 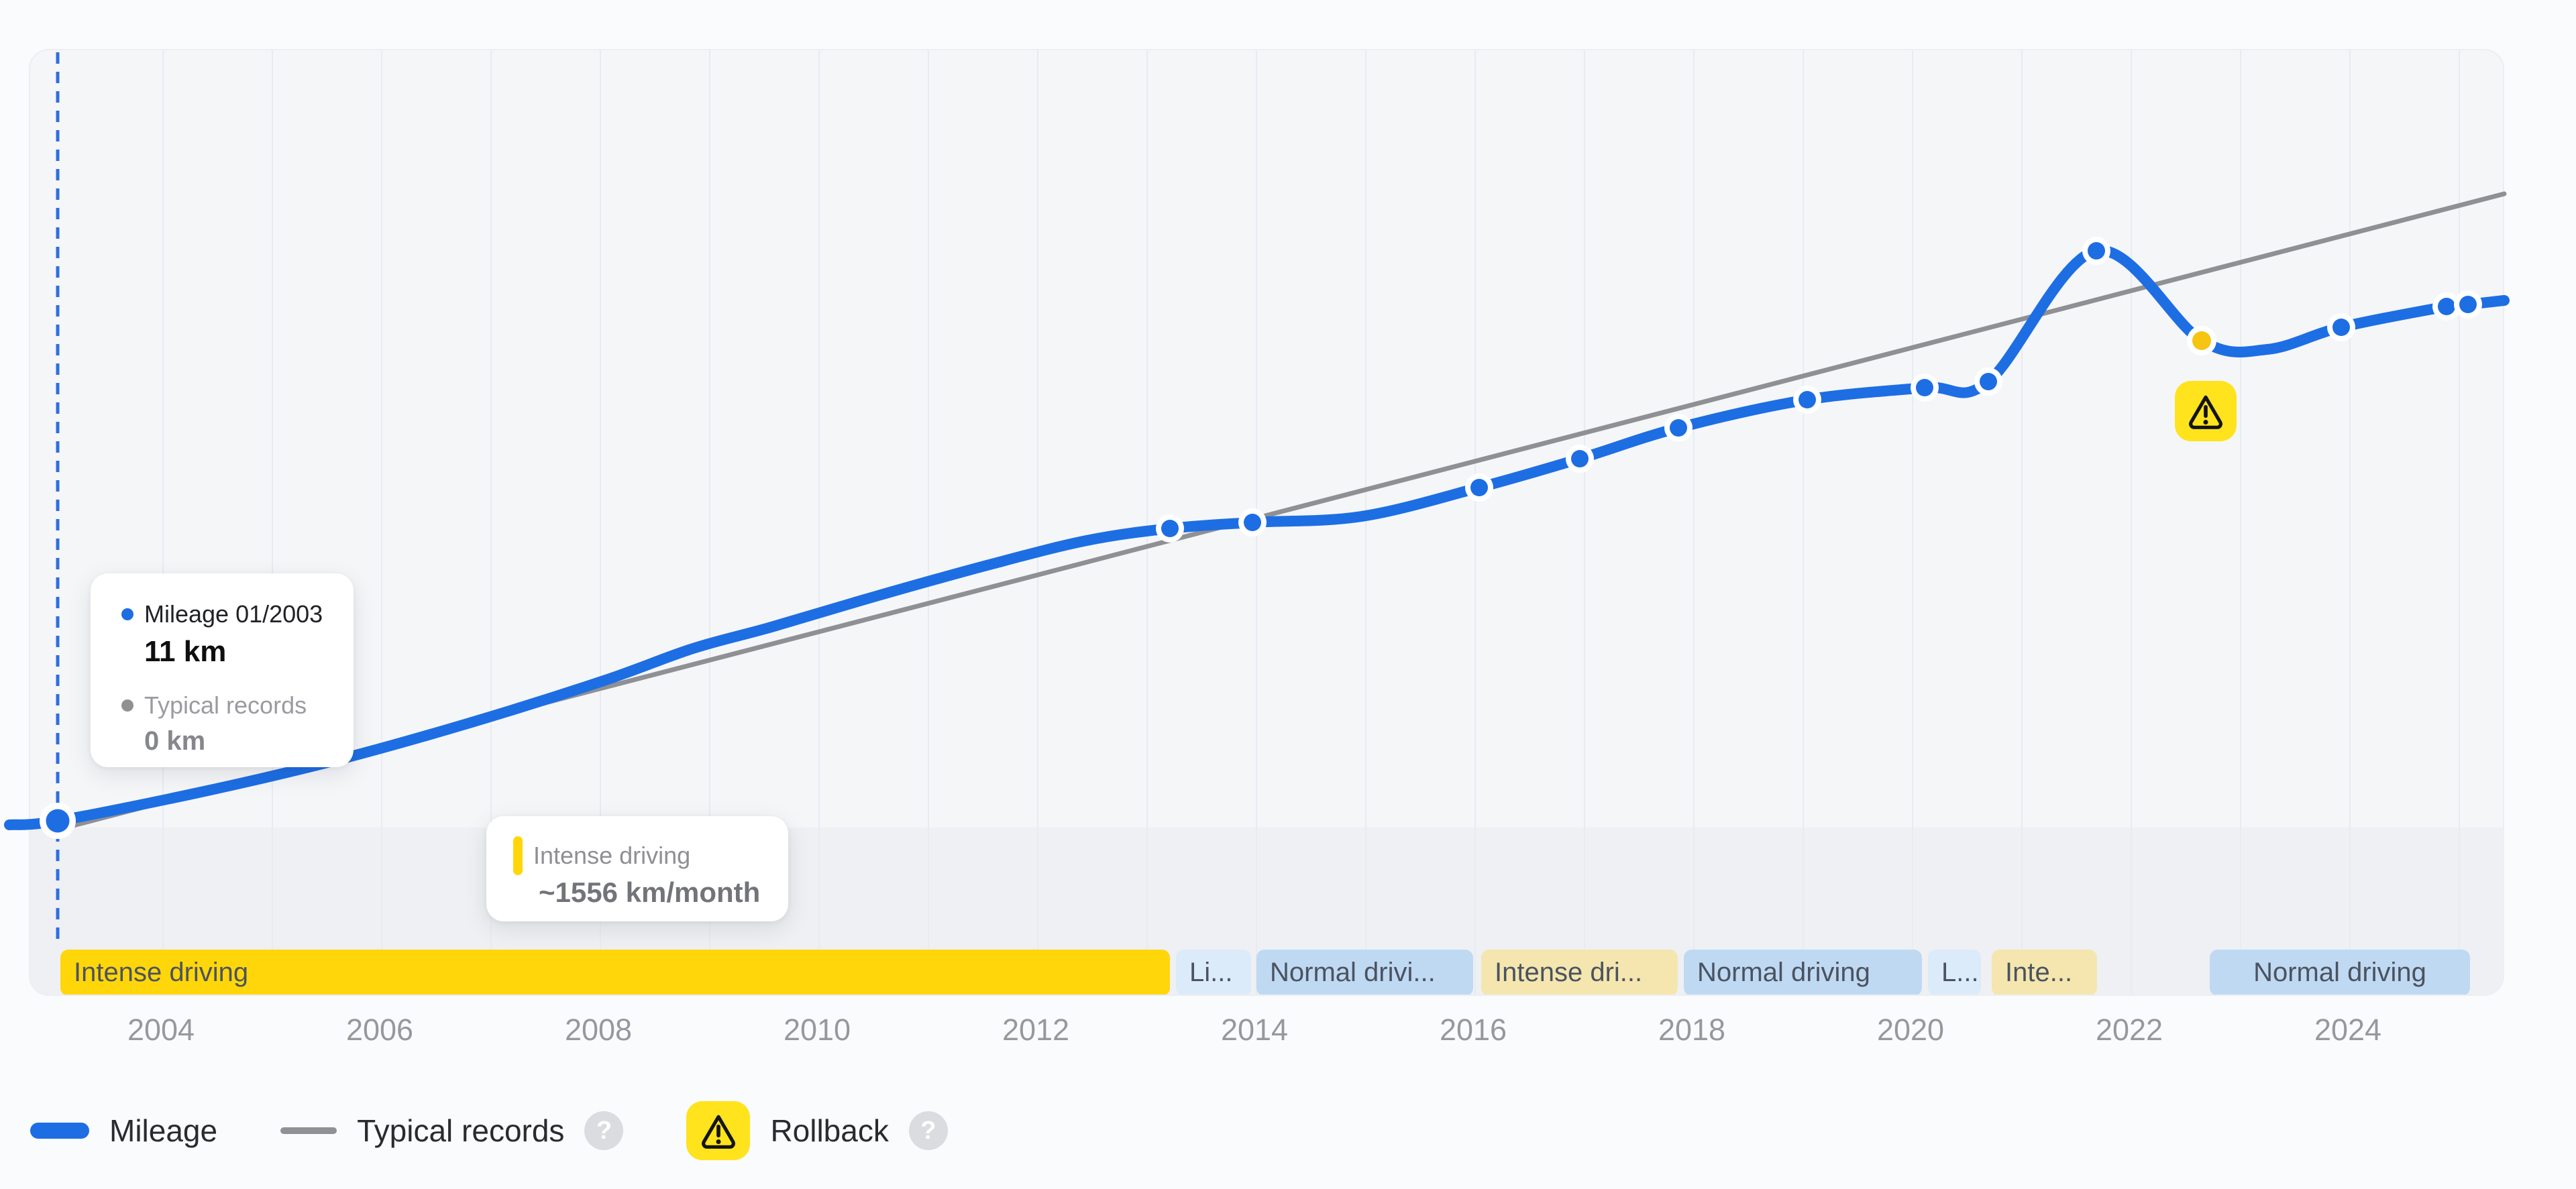 I want to click on legend-typical-label: Typical records, so click(x=461, y=1130).